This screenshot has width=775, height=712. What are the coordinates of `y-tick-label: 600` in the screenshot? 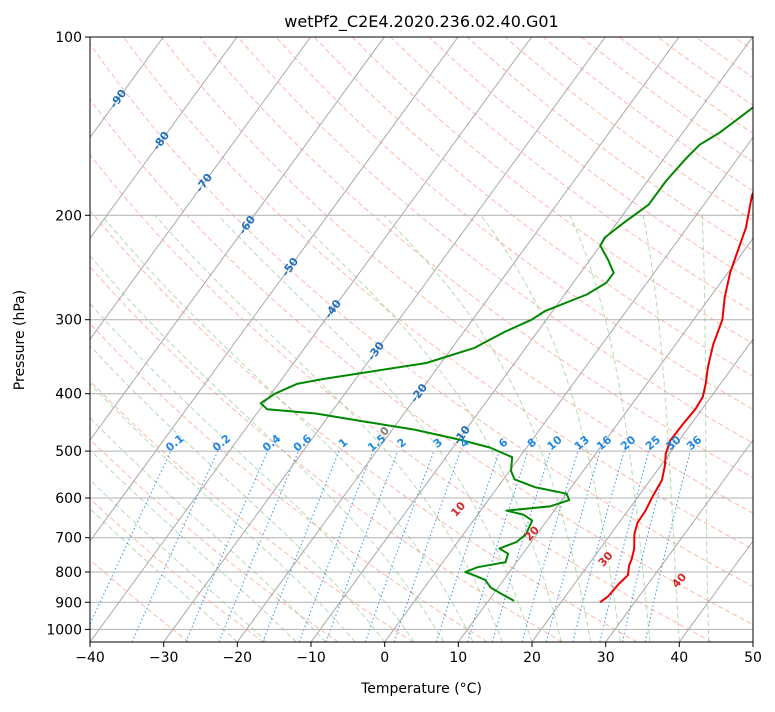 It's located at (68, 499).